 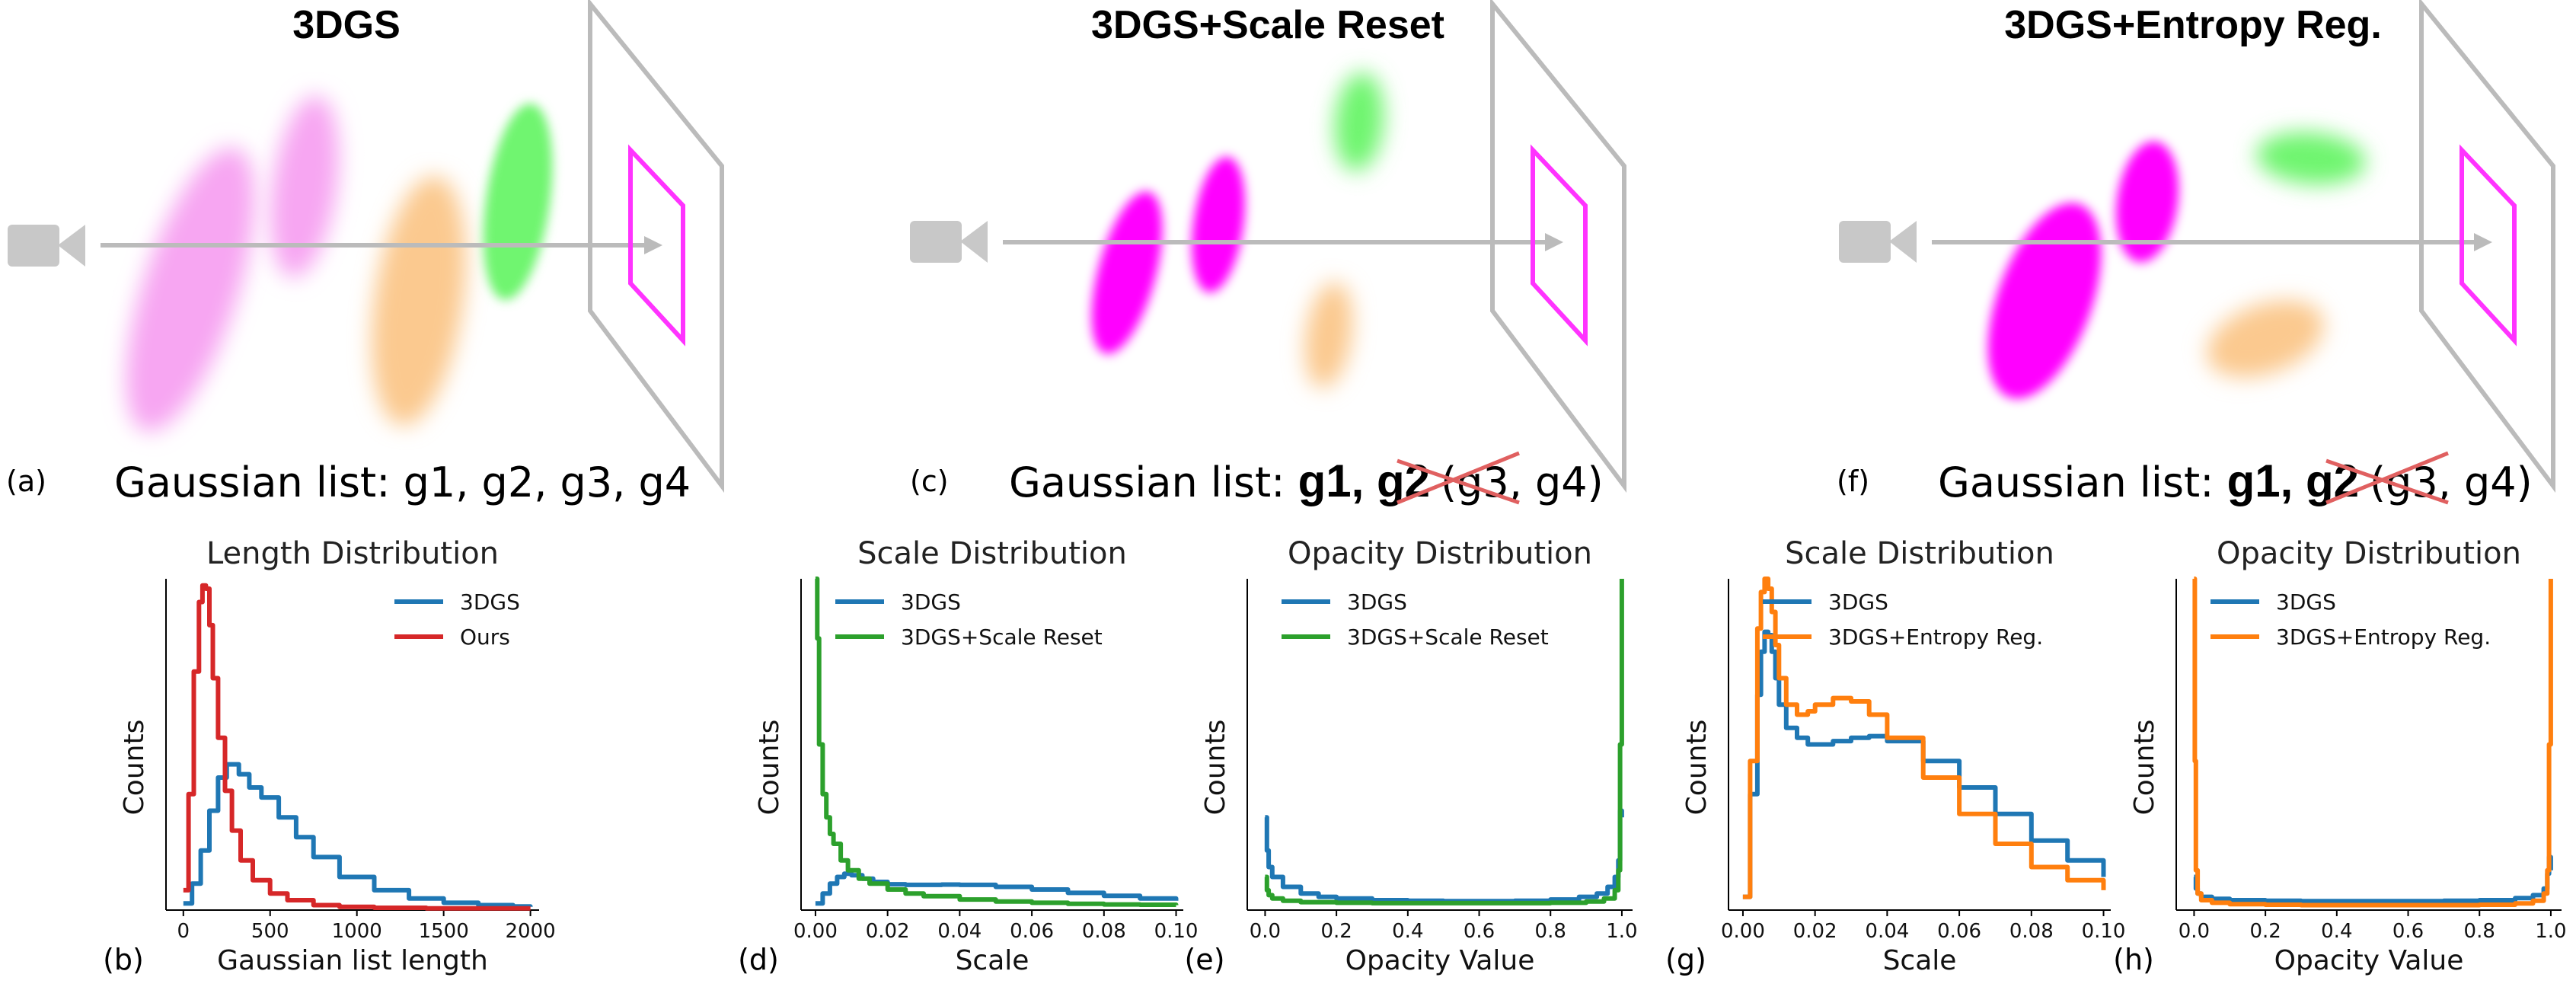 I want to click on panel-letter: (b), so click(x=123, y=959).